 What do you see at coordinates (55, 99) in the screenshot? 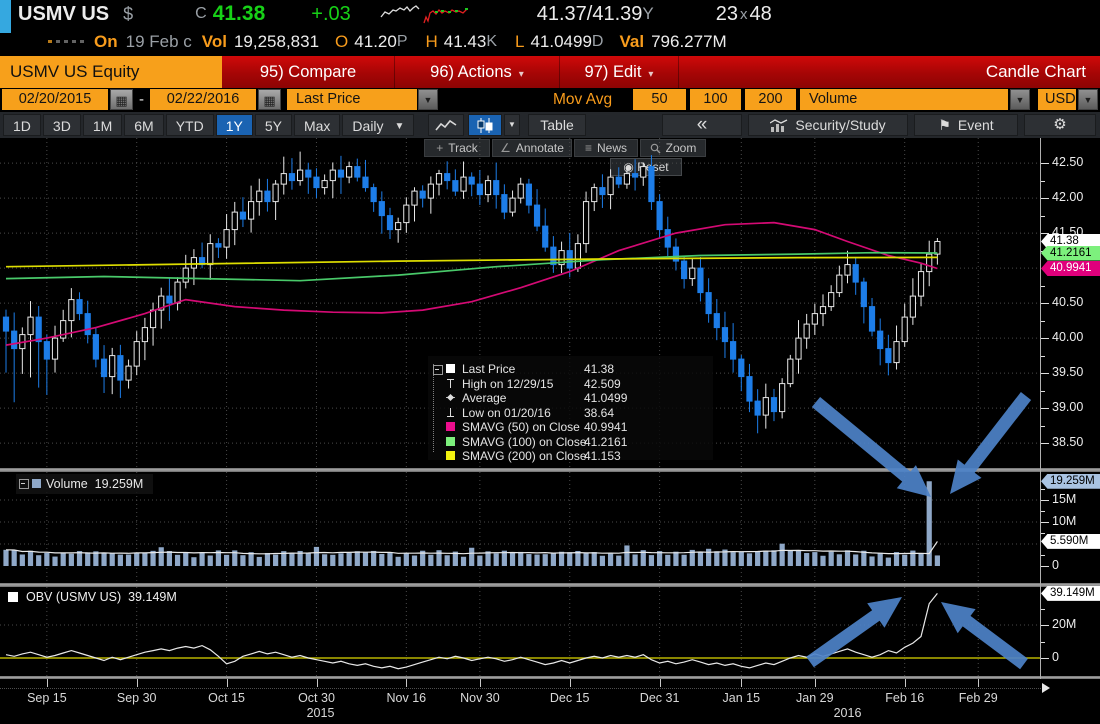
I see `date-from-field: 02/20/2015` at bounding box center [55, 99].